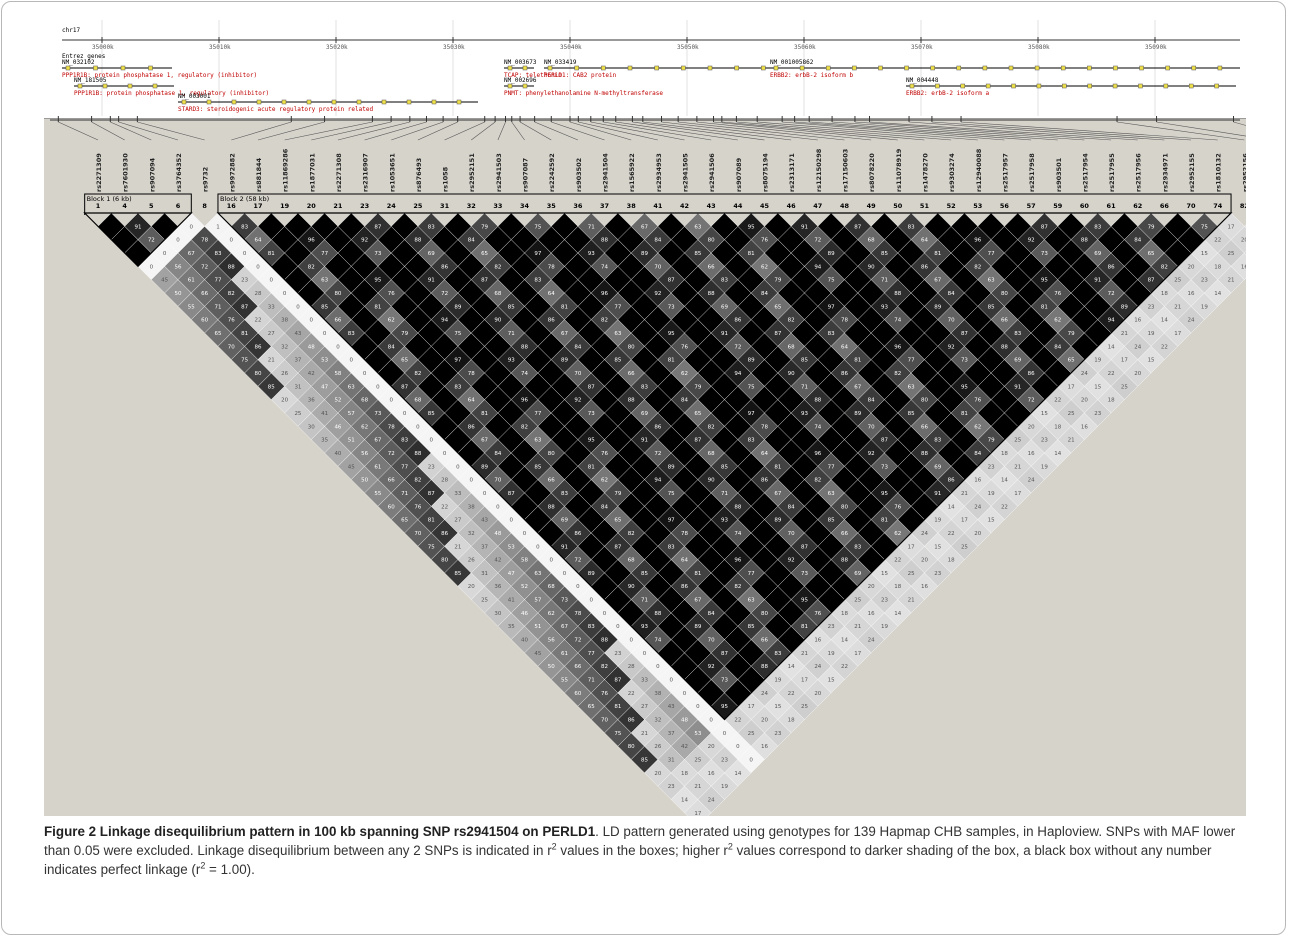 This screenshot has height=938, width=1289. I want to click on ld-cell-value: 47, so click(511, 574).